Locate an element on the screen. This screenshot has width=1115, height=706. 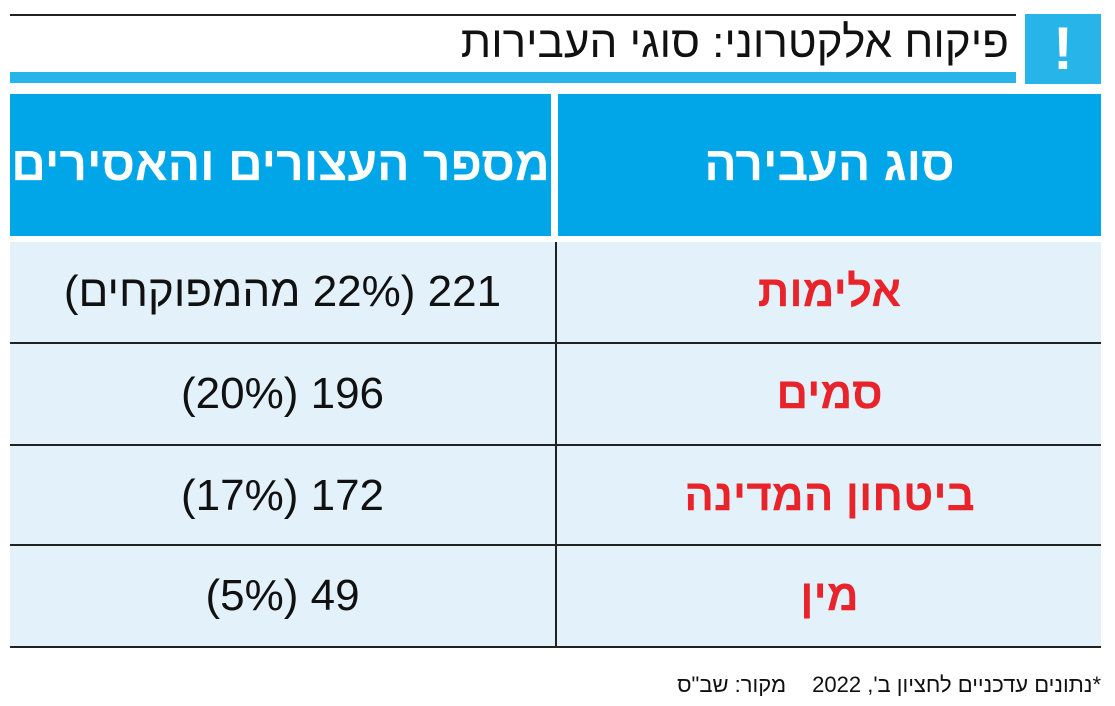
title-top-rule is located at coordinates (513, 15).